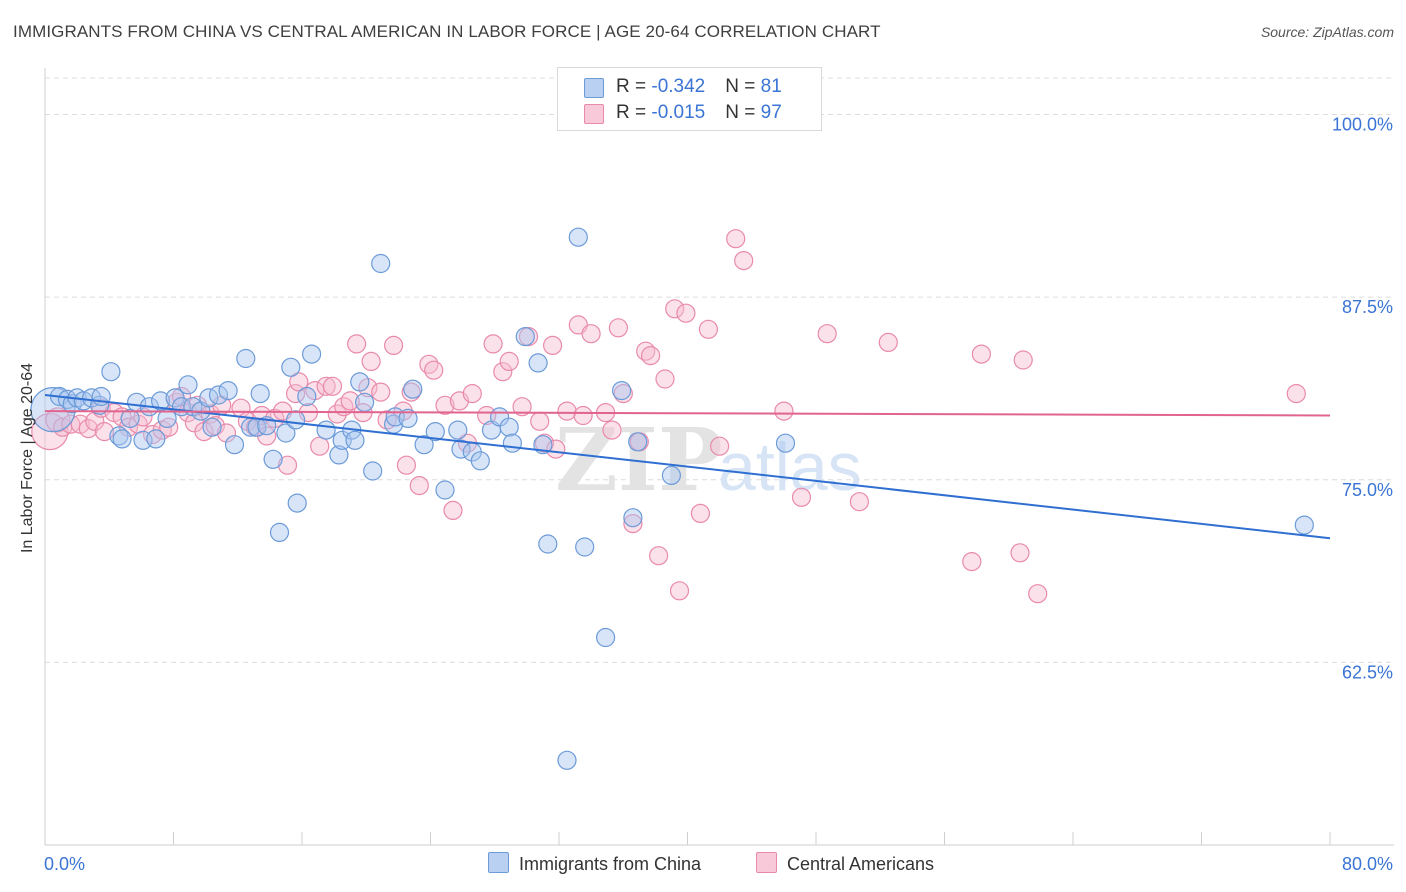 The width and height of the screenshot is (1406, 892). What do you see at coordinates (1362, 125) in the screenshot?
I see `y-tick-label: 100.0%` at bounding box center [1362, 125].